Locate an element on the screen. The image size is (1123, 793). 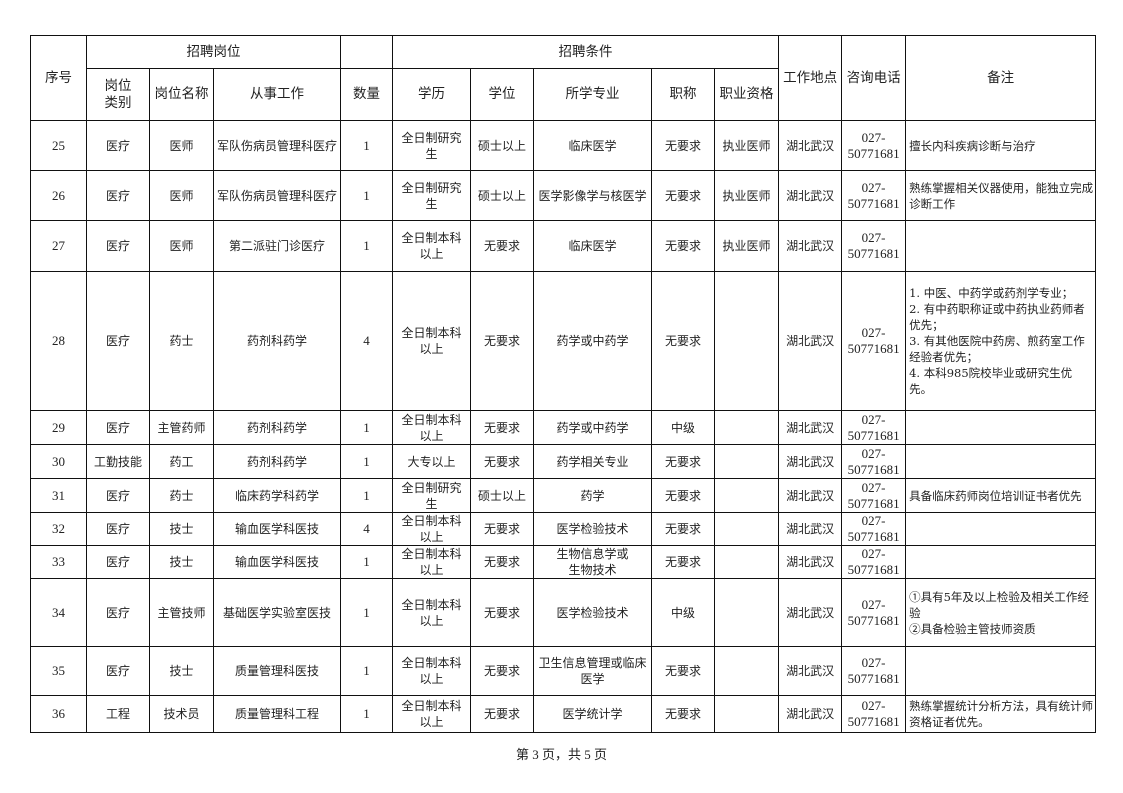
header-phone: 咨询电话 is located at coordinates (874, 78).